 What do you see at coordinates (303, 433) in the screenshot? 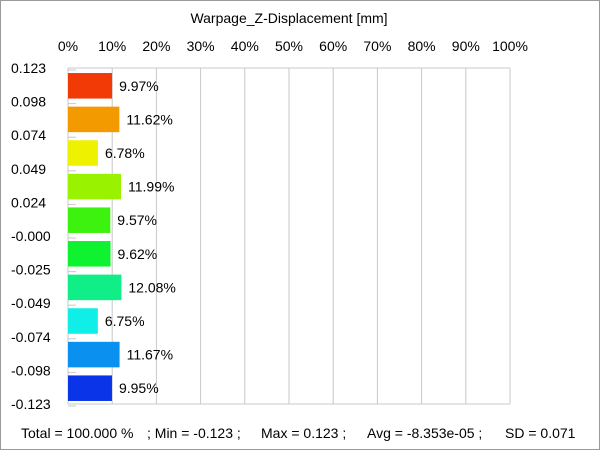
I see `footer-max: Max = 0.123 ;` at bounding box center [303, 433].